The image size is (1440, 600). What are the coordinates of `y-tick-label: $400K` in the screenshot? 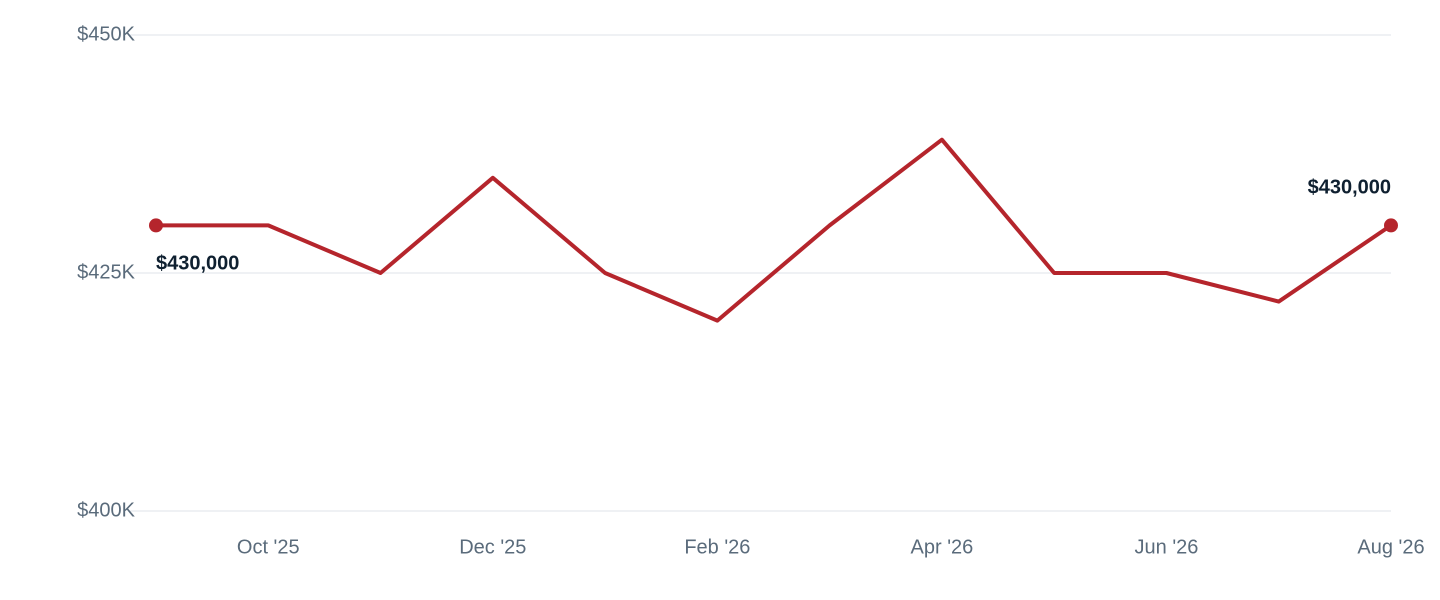 It's located at (106, 510).